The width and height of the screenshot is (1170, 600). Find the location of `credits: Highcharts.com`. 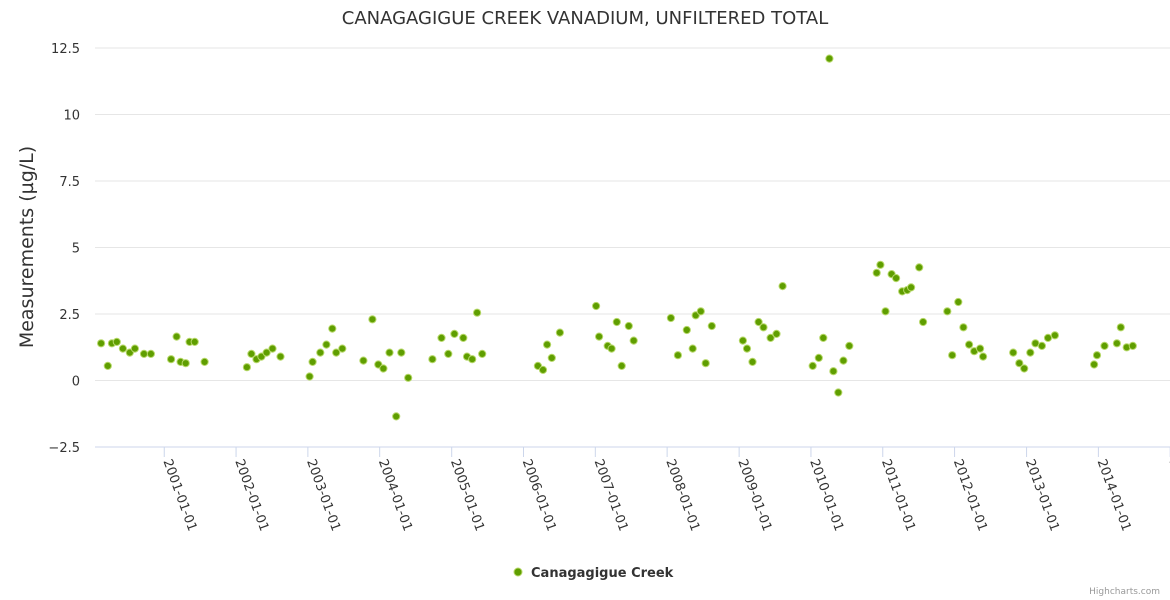

credits: Highcharts.com is located at coordinates (1124, 592).